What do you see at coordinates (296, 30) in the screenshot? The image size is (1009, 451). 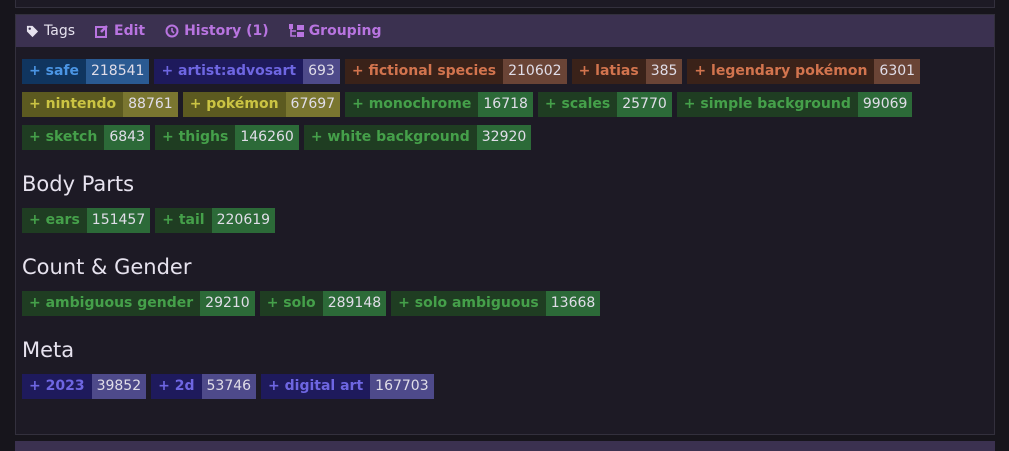 I see `grouping-icon` at bounding box center [296, 30].